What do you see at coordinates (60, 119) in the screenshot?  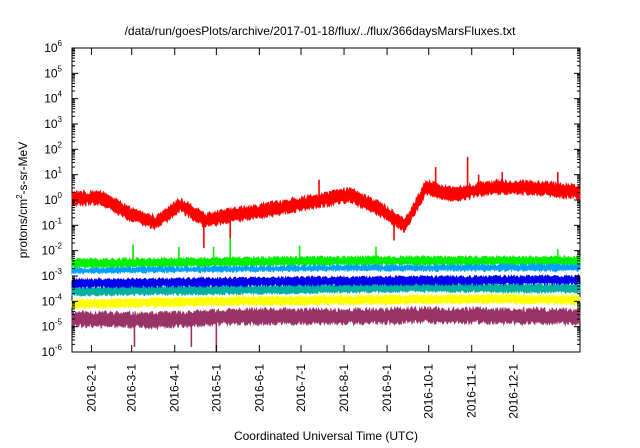 I see `y-tick-exponent: 3` at bounding box center [60, 119].